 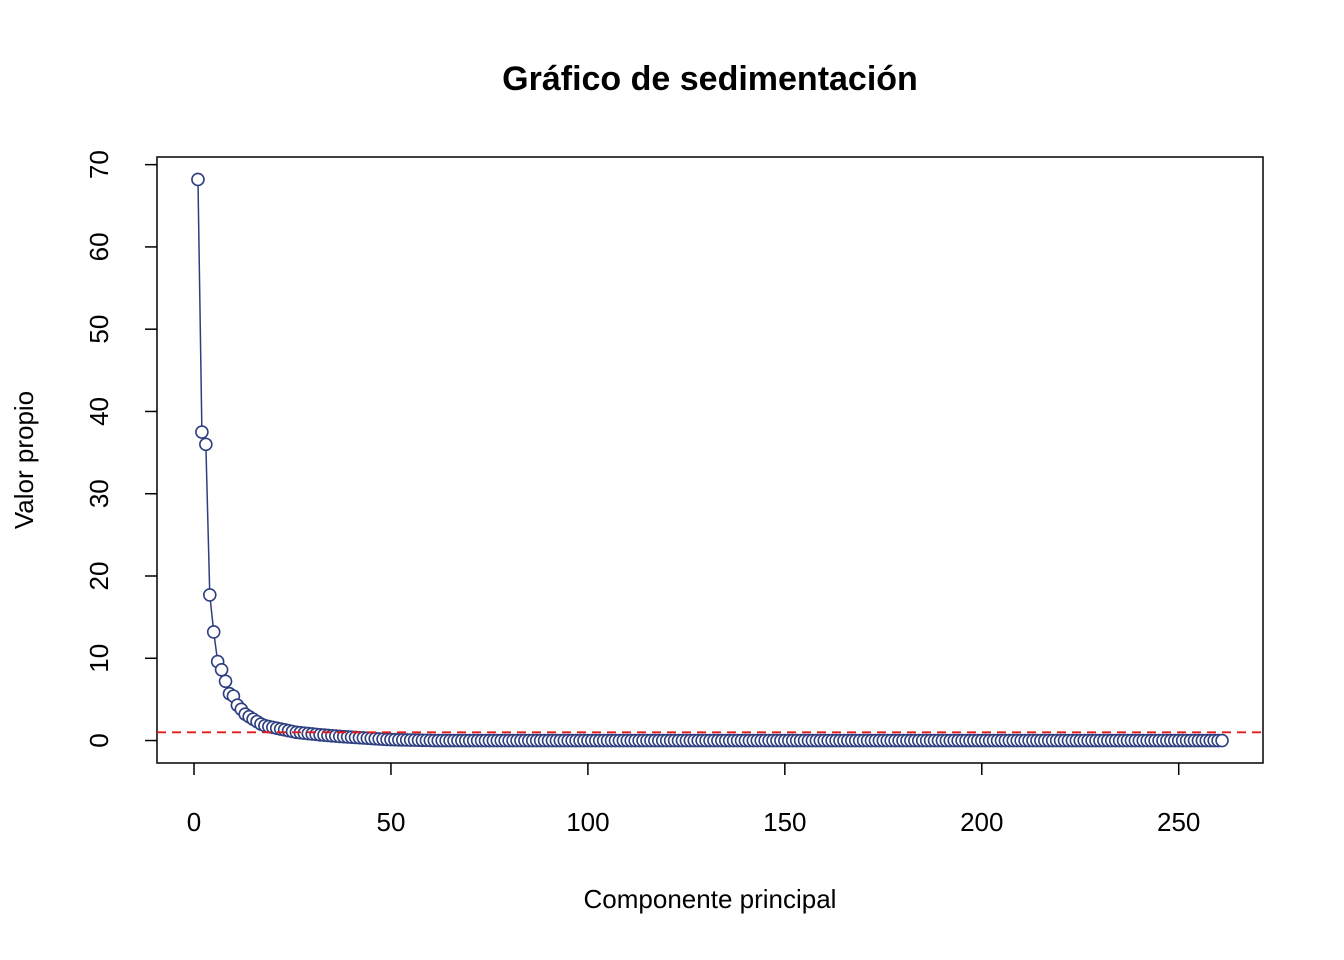 I want to click on x-tick-label: 200, so click(x=981, y=822).